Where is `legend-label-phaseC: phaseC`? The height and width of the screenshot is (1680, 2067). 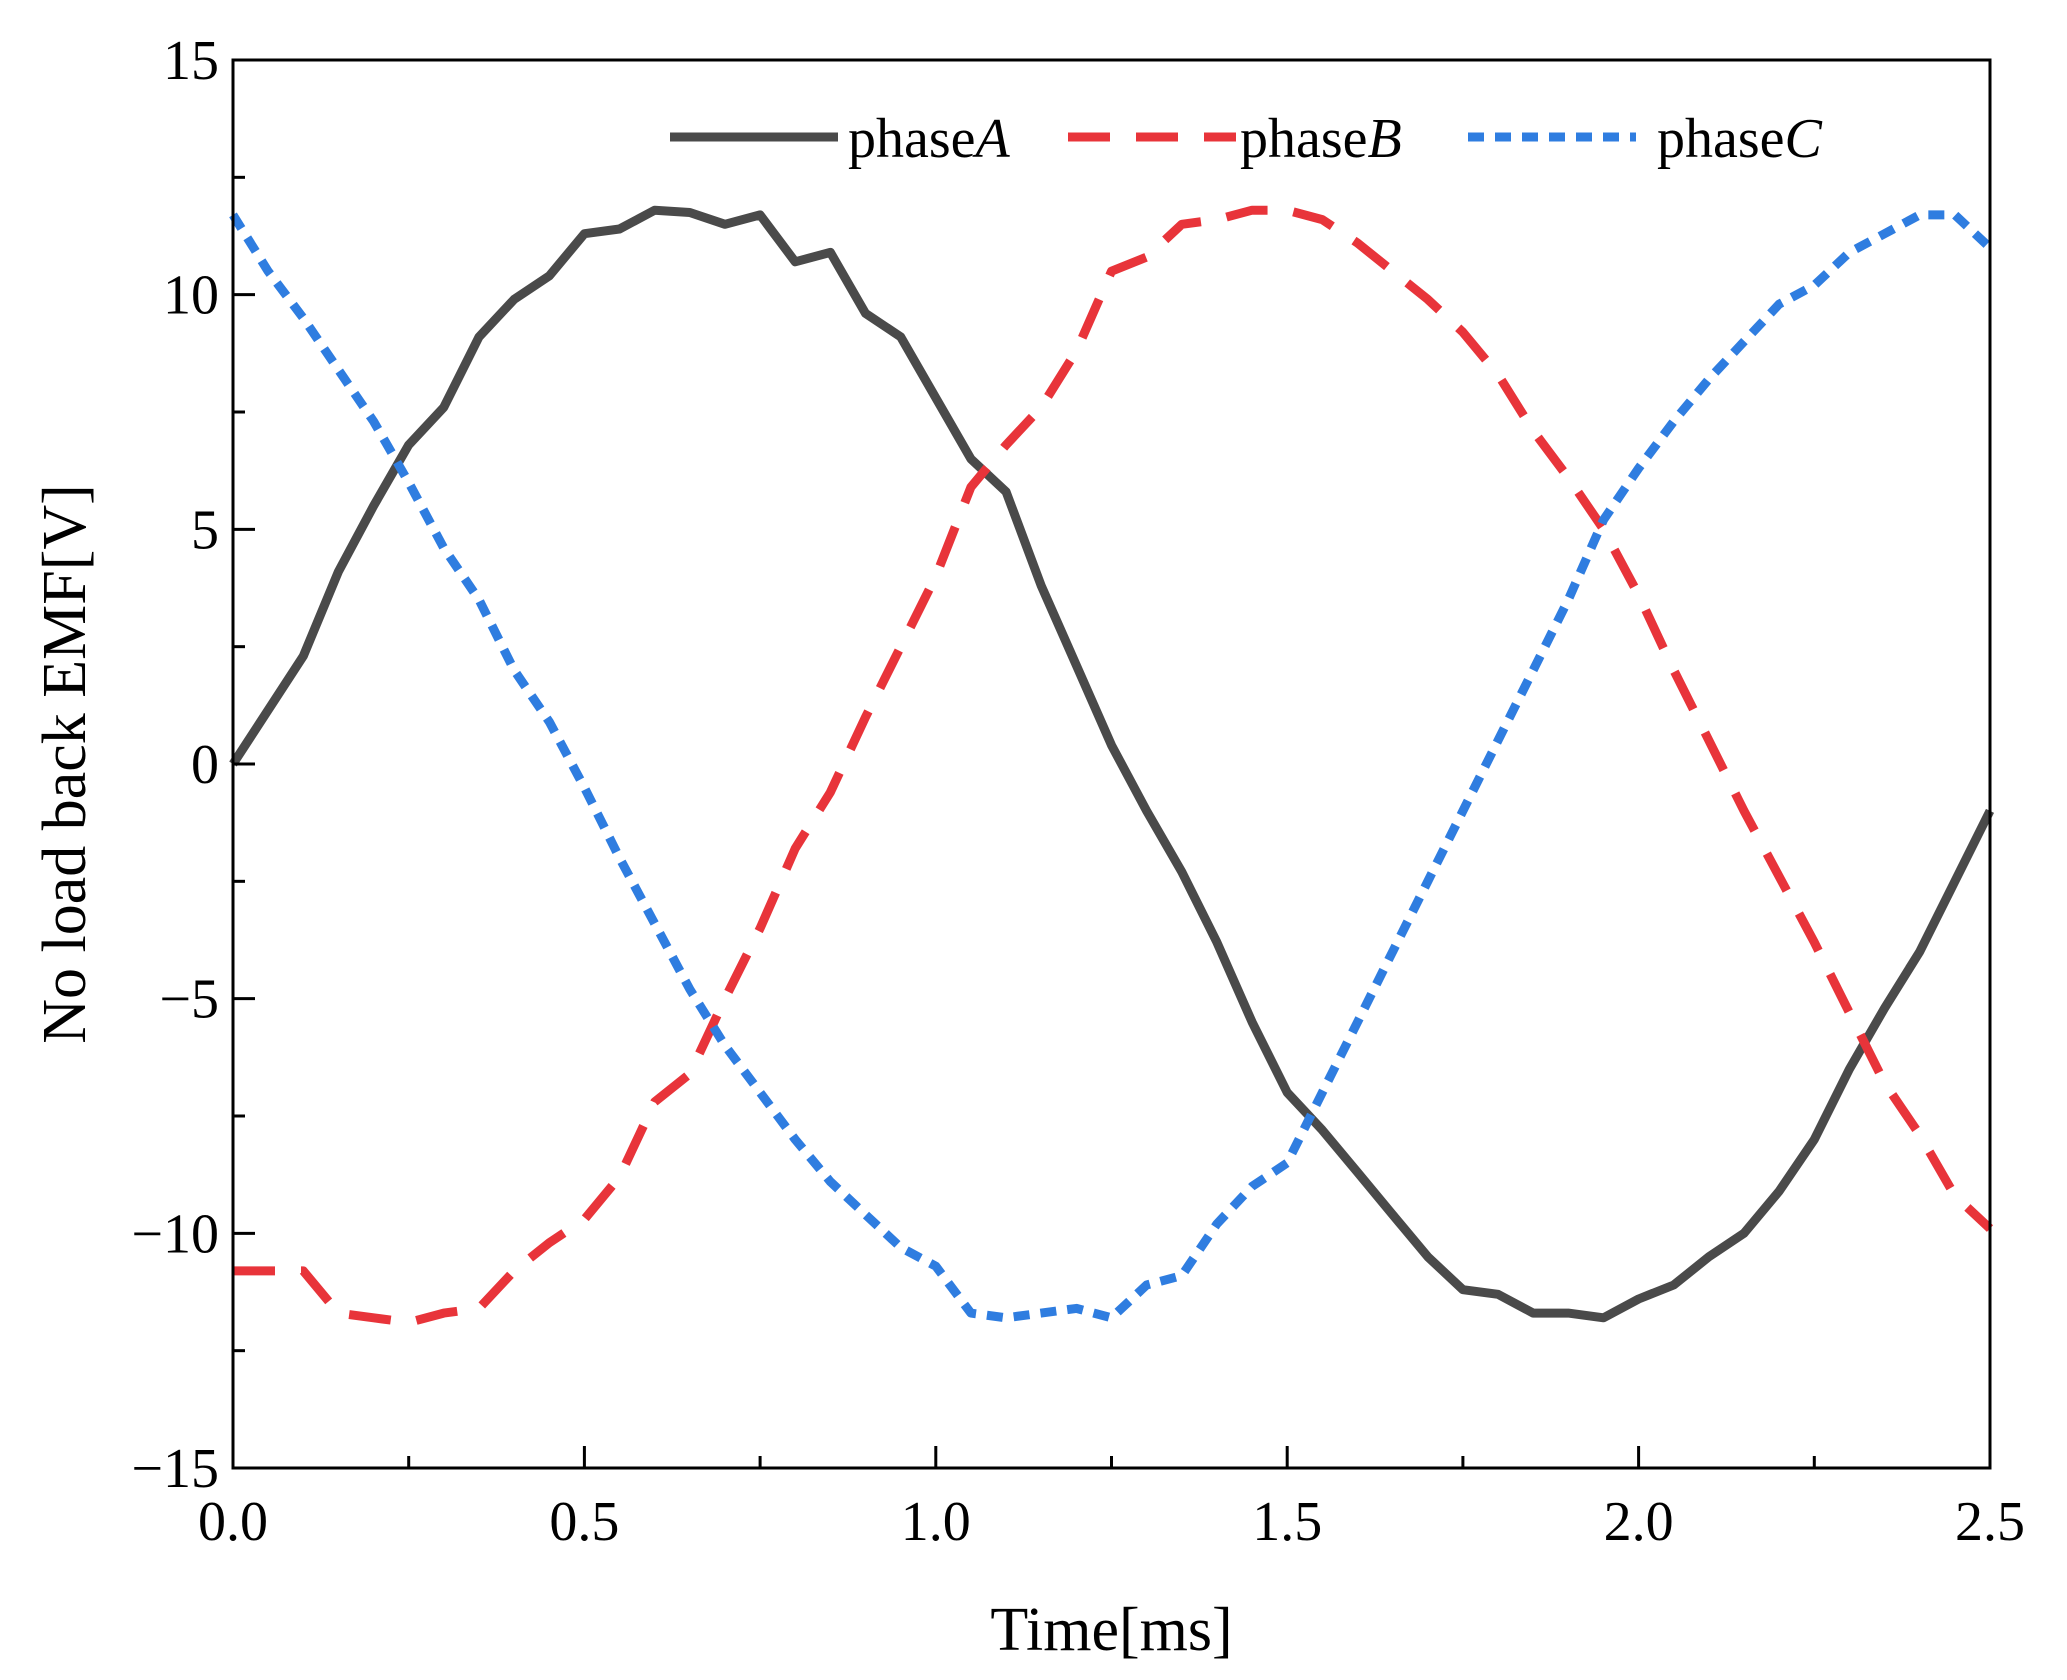
legend-label-phaseC: phaseC is located at coordinates (1740, 139).